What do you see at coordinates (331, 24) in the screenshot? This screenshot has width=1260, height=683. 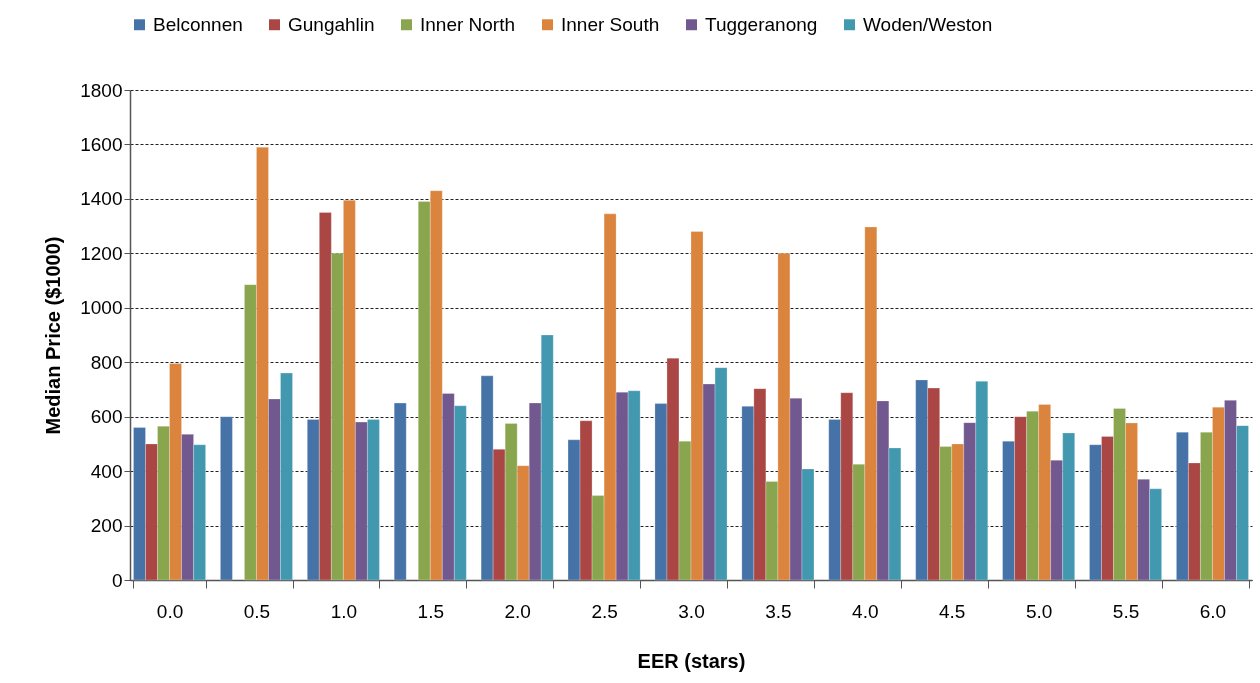 I see `legend-label: Gungahlin` at bounding box center [331, 24].